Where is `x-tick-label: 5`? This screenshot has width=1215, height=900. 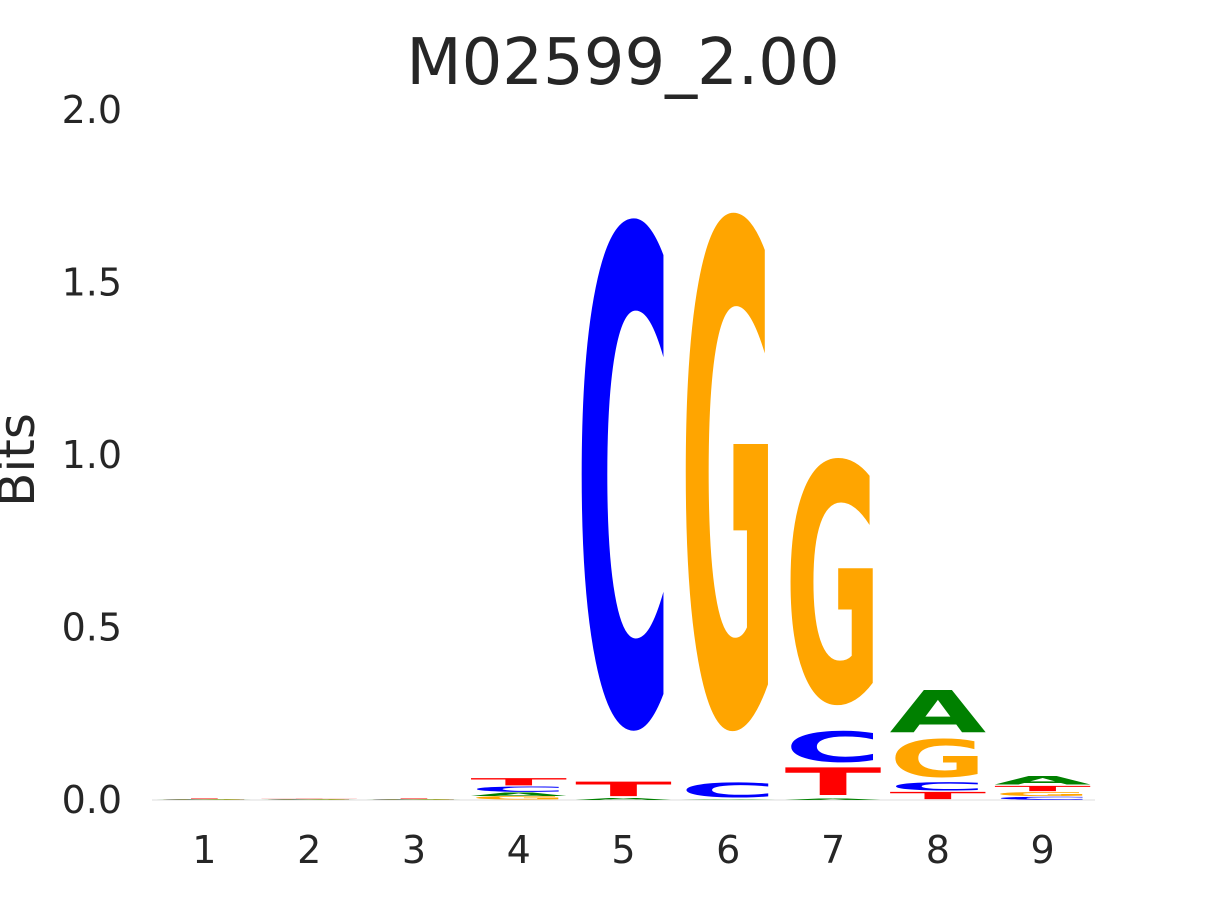 x-tick-label: 5 is located at coordinates (623, 850).